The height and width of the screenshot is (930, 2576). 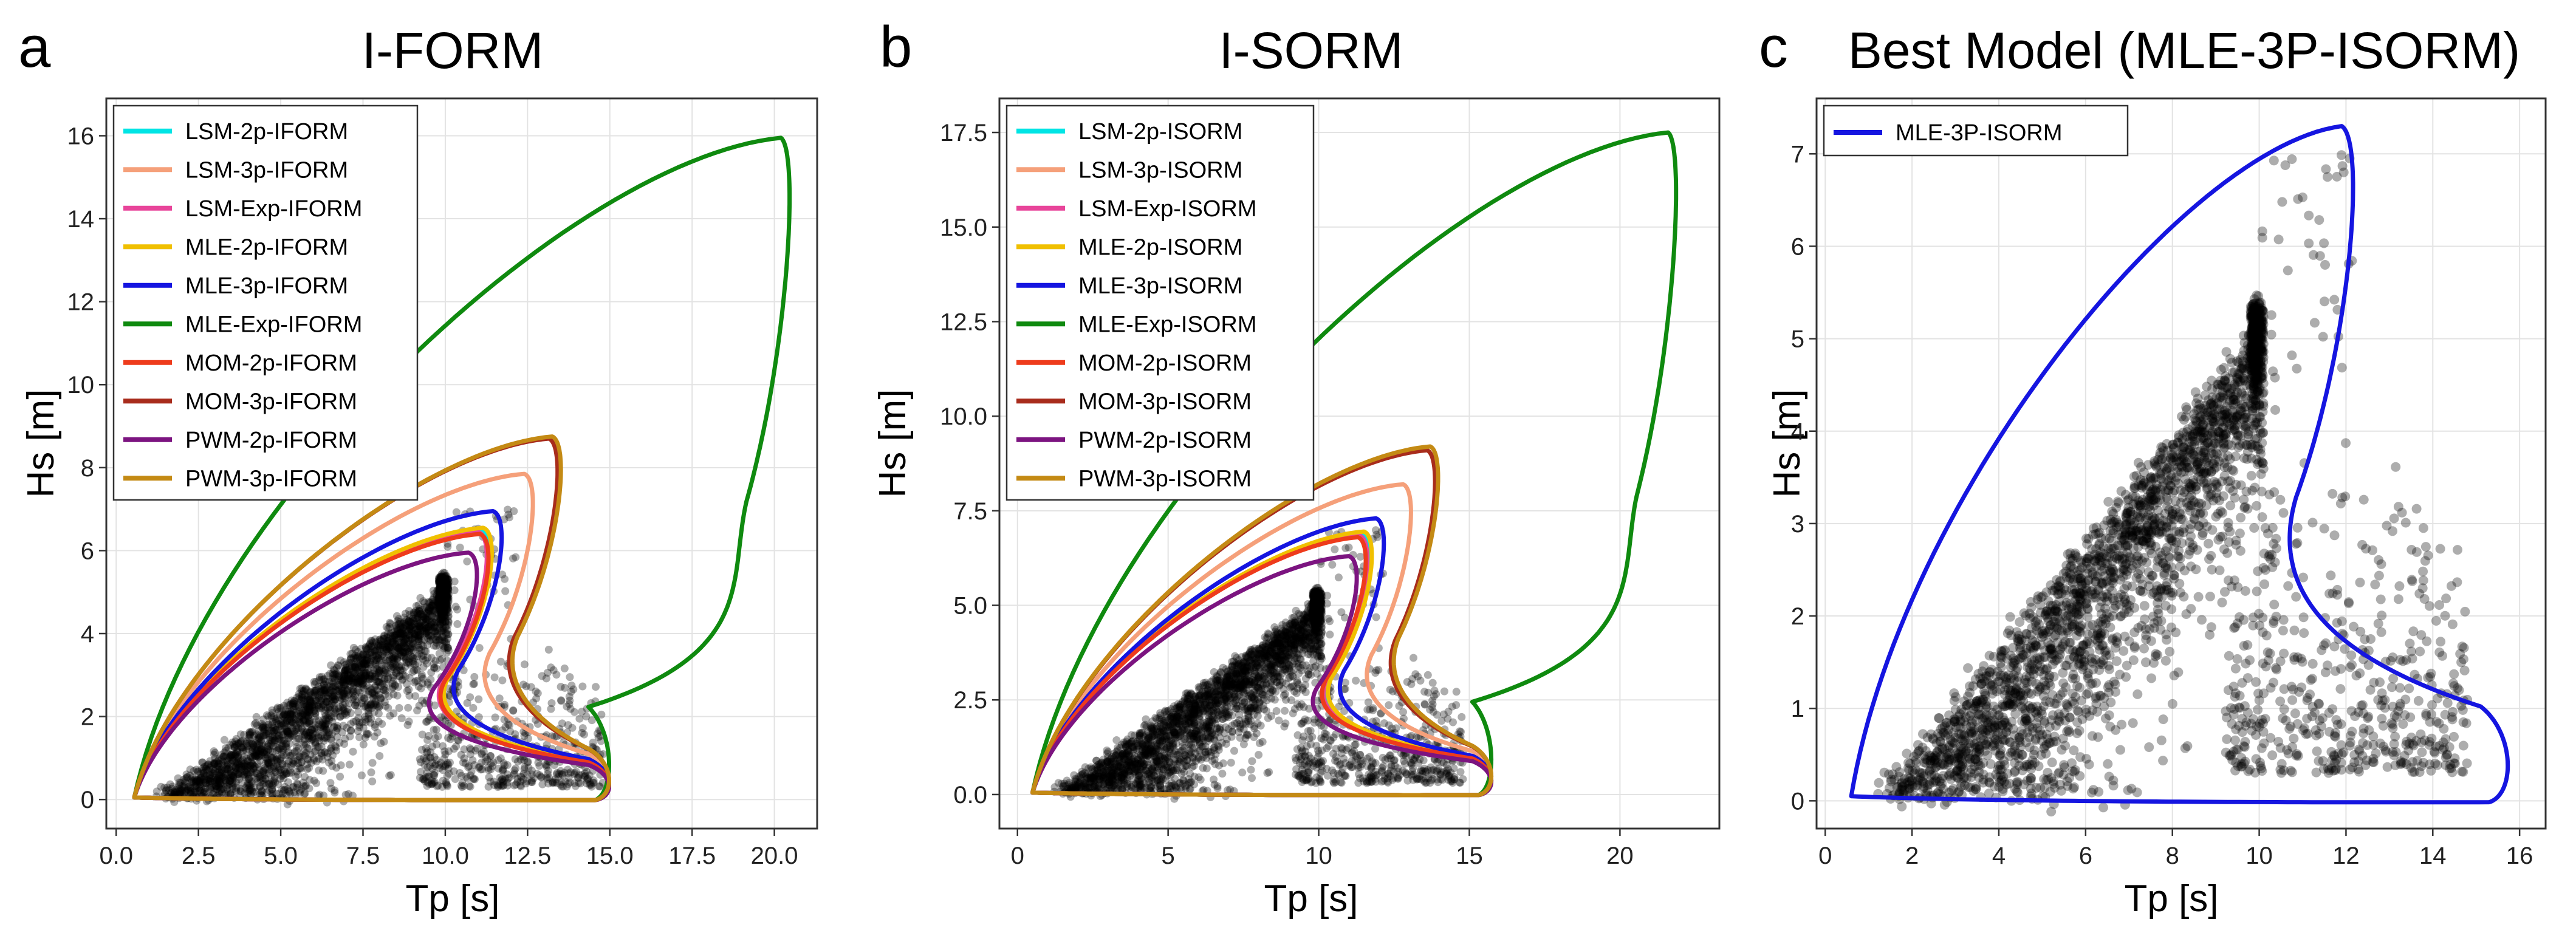 What do you see at coordinates (527, 856) in the screenshot?
I see `x-tick-label: 12.5` at bounding box center [527, 856].